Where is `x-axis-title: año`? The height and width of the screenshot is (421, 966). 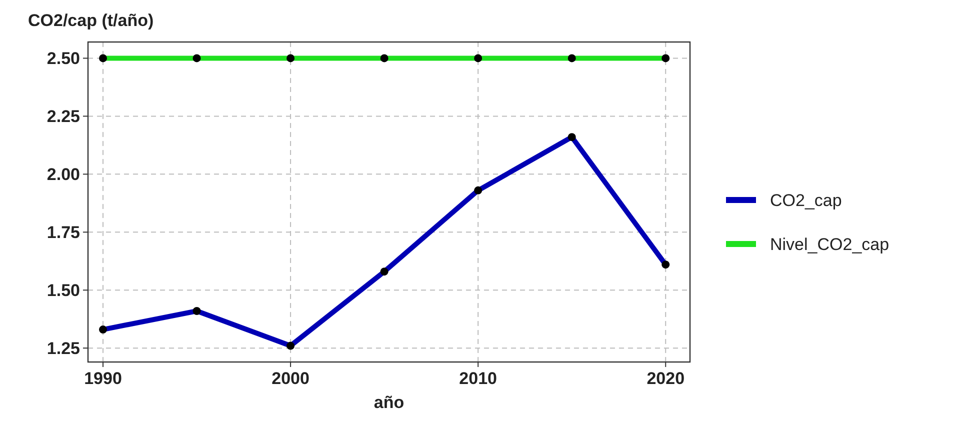
x-axis-title: año is located at coordinates (389, 402).